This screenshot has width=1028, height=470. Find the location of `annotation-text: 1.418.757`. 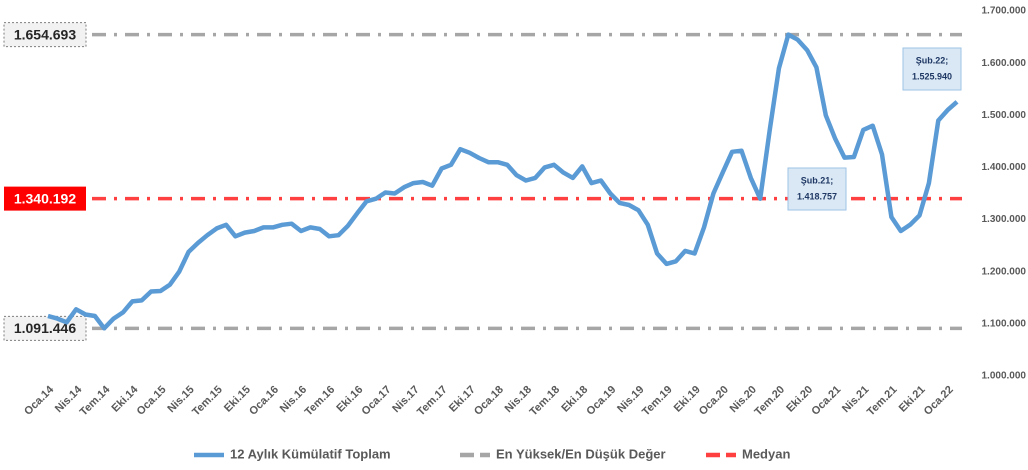

annotation-text: 1.418.757 is located at coordinates (817, 196).